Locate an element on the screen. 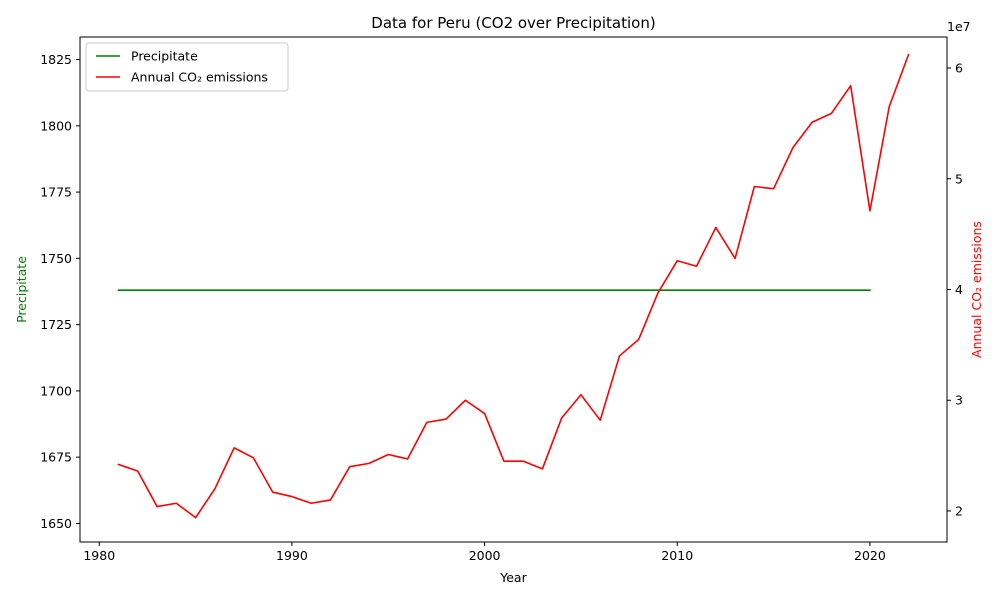 The image size is (1000, 600). y-right-tick-label: 2 is located at coordinates (959, 510).